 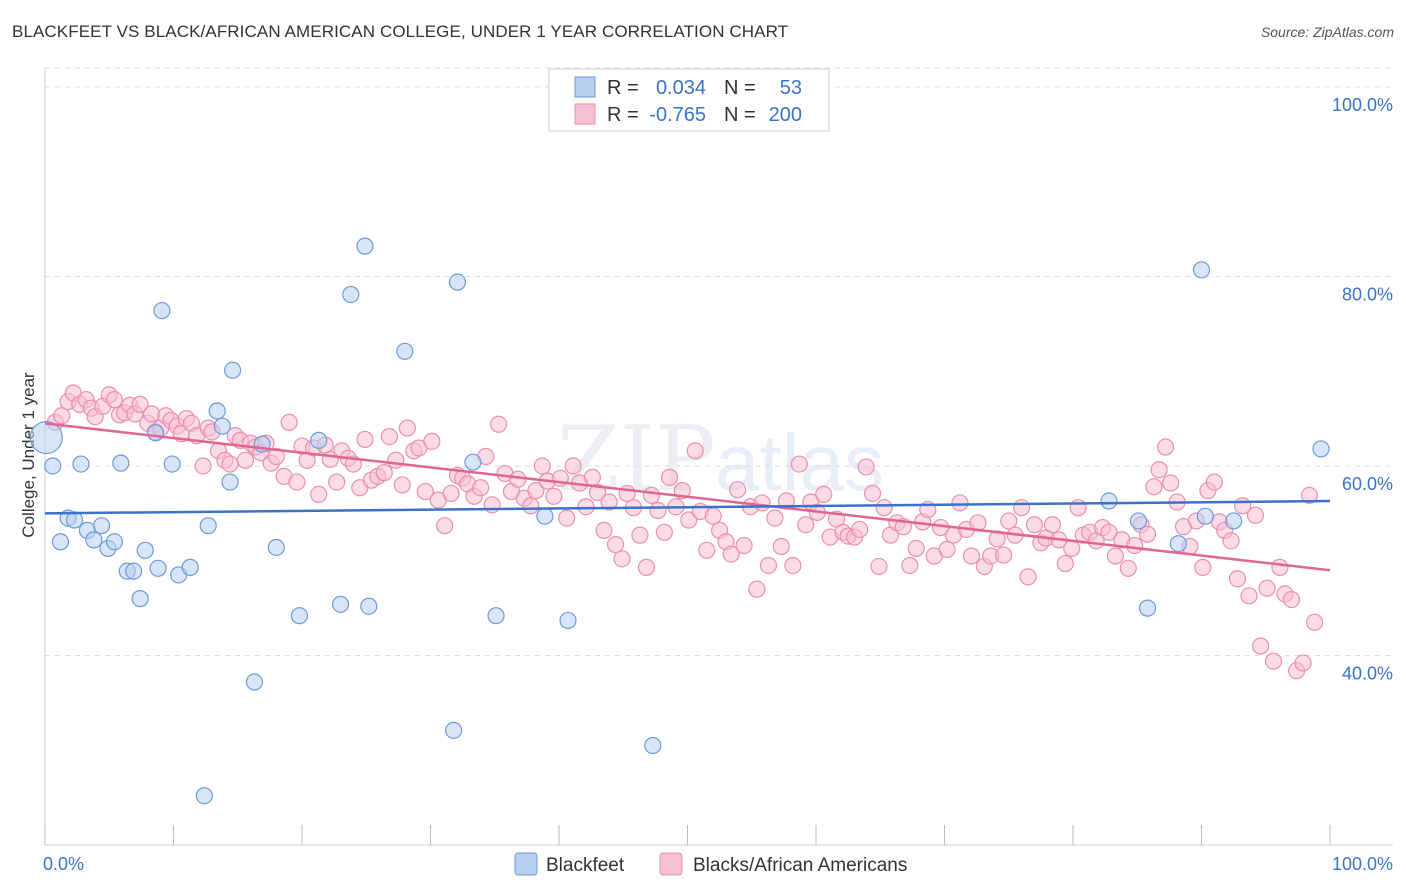 What do you see at coordinates (1367, 294) in the screenshot?
I see `y-tick-label-80: 80.0%` at bounding box center [1367, 294].